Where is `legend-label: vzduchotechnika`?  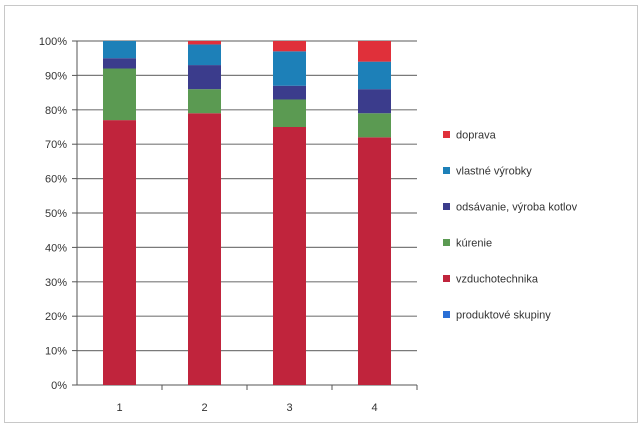 legend-label: vzduchotechnika is located at coordinates (497, 280).